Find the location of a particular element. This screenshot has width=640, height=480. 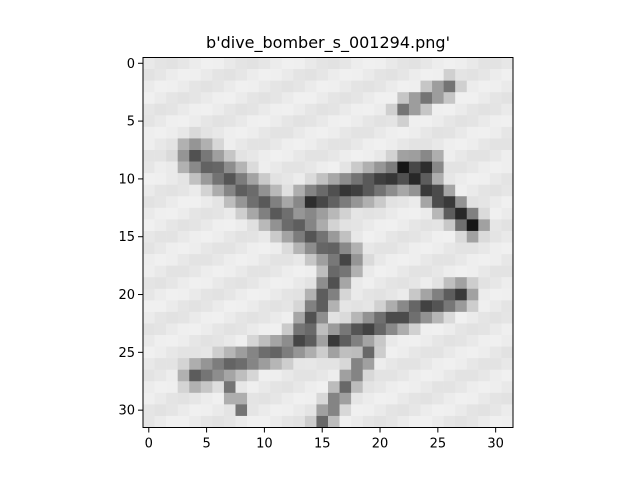

y-axis: 0 5 10 15 20 25 30 is located at coordinates (130, 238).